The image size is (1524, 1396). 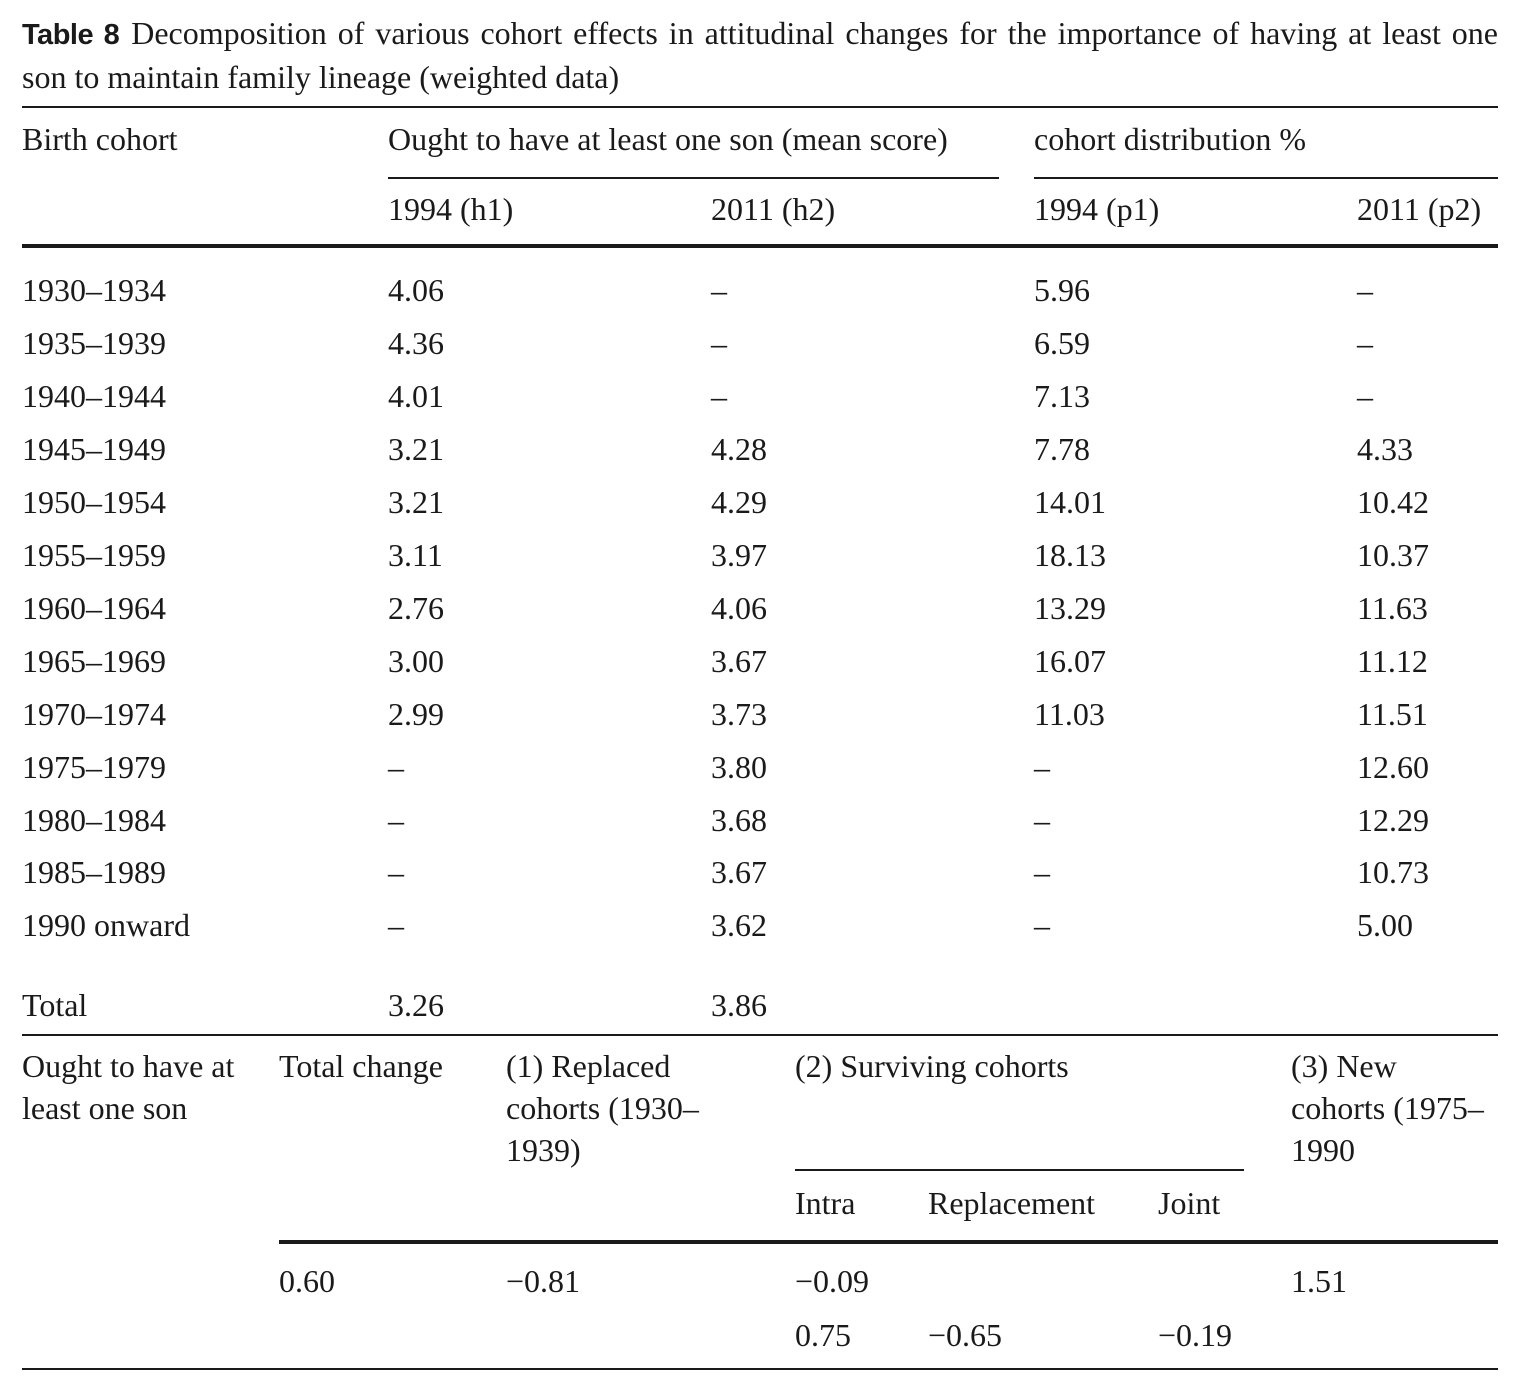 What do you see at coordinates (94, 820) in the screenshot?
I see `cell-cohort: 1980–1984` at bounding box center [94, 820].